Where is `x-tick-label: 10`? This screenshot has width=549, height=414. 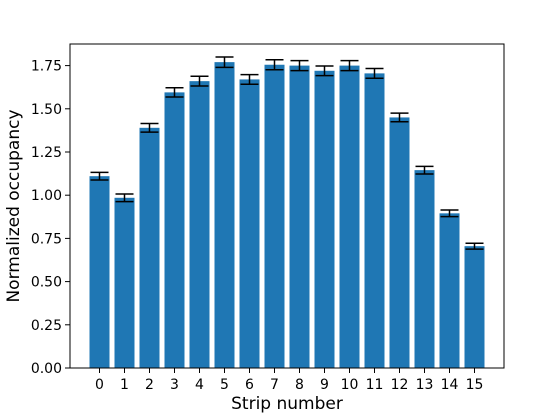 x-tick-label: 10 is located at coordinates (350, 385).